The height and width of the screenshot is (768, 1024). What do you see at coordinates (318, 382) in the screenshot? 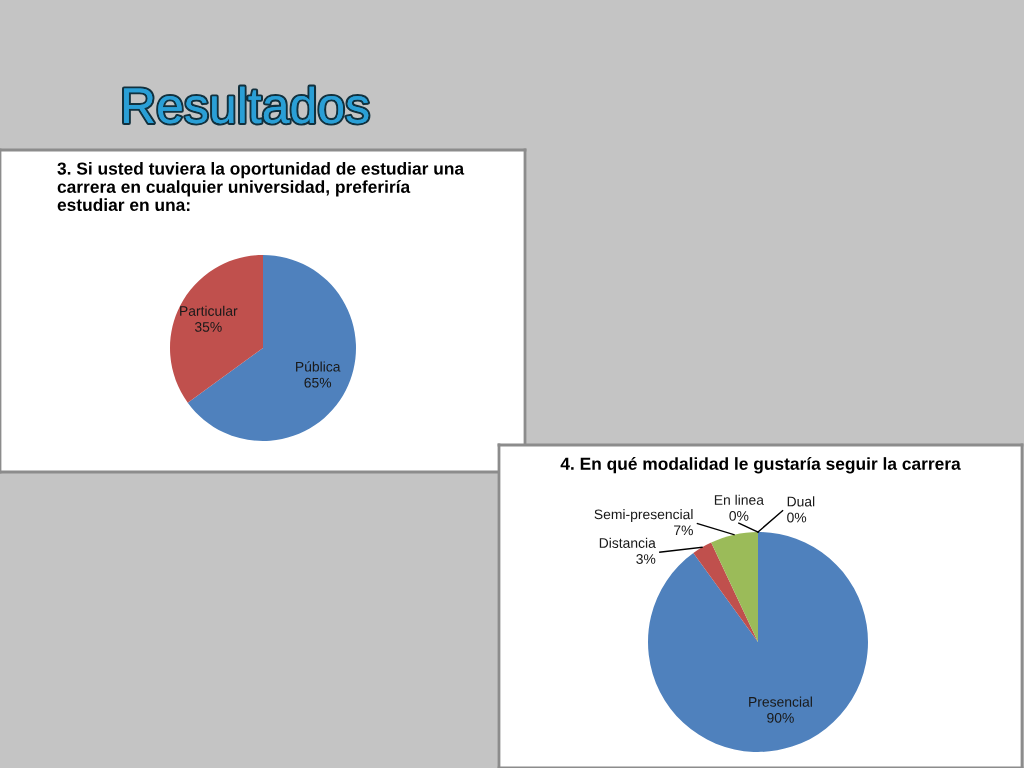
I see `data-label: 65%` at bounding box center [318, 382].